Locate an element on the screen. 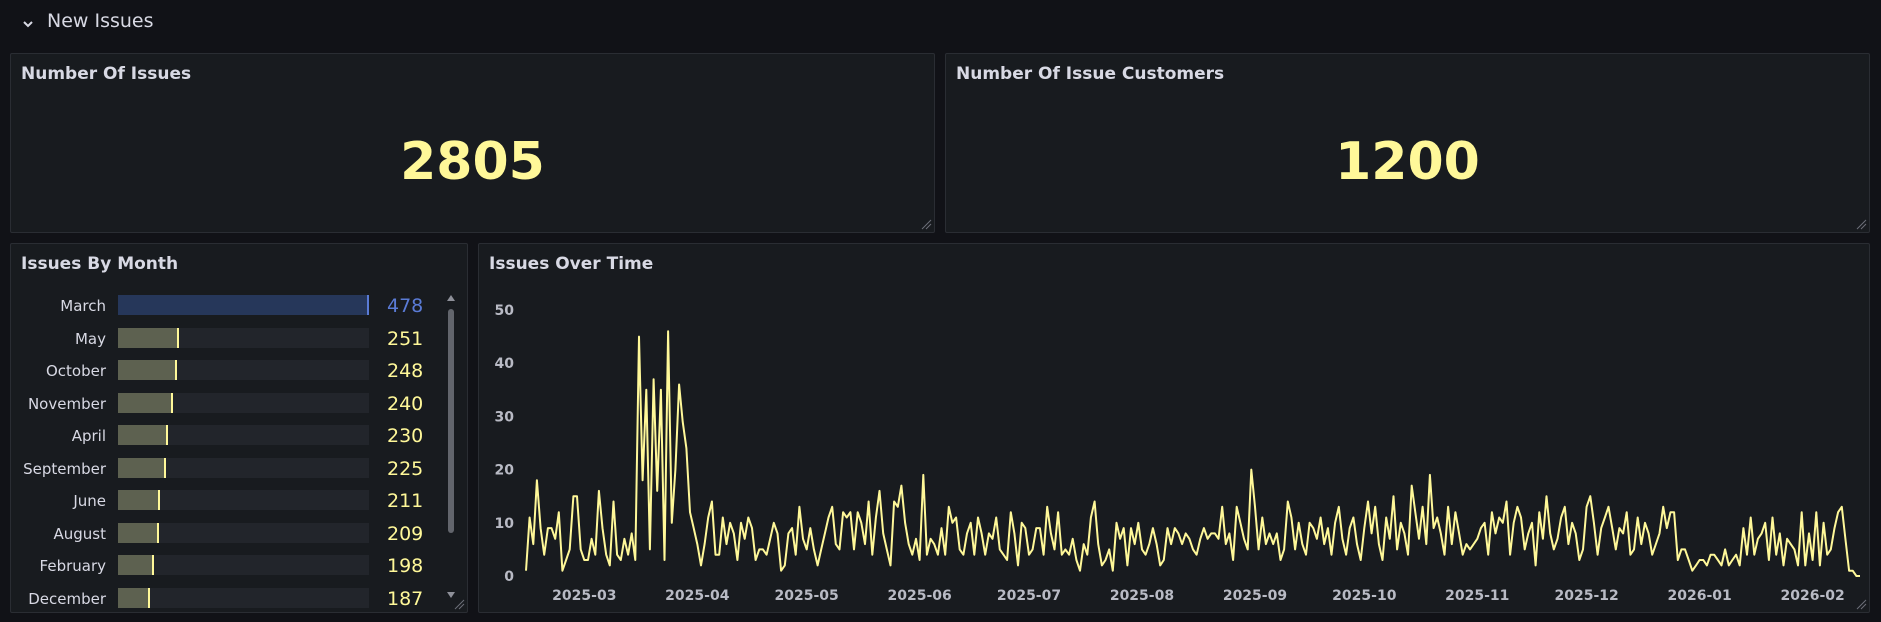  stat-value: 2805 is located at coordinates (472, 162).